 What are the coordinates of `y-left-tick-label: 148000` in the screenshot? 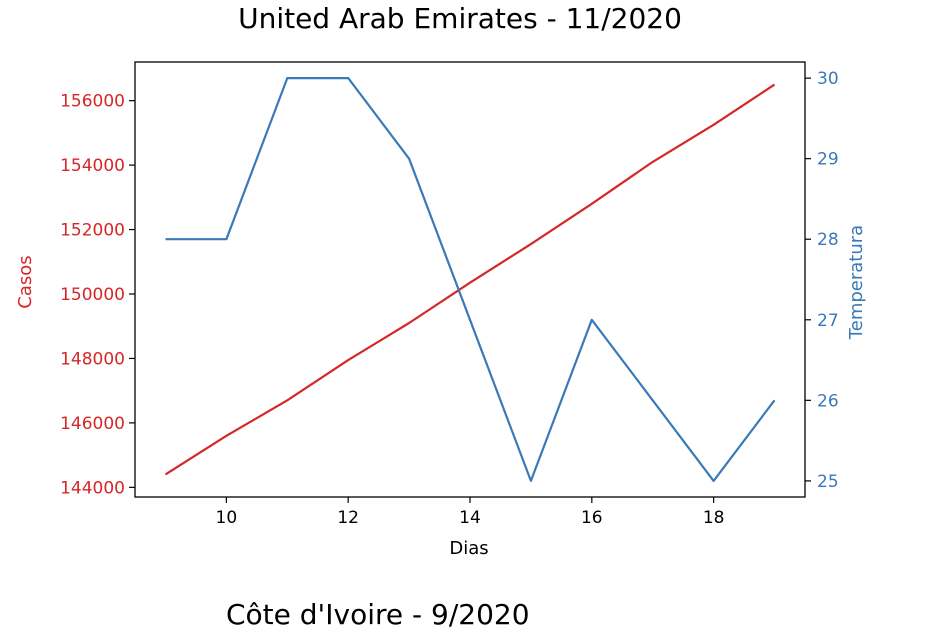 It's located at (92, 359).